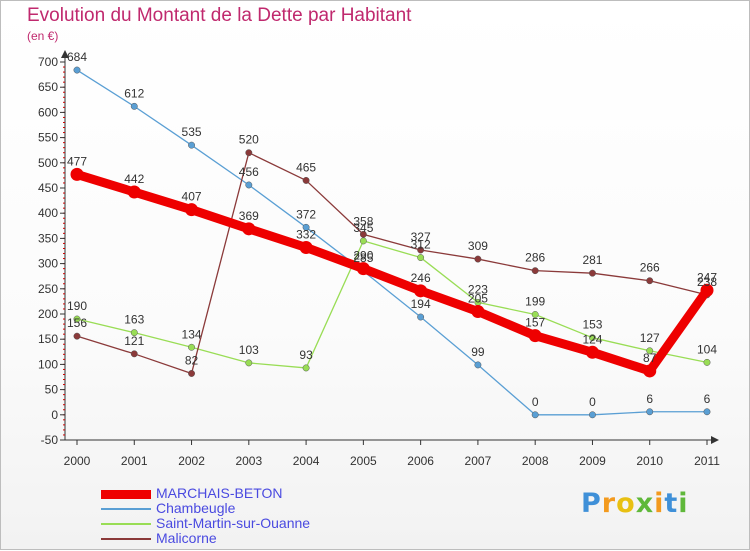 The image size is (750, 551). I want to click on y-tick-label: 100, so click(48, 364).